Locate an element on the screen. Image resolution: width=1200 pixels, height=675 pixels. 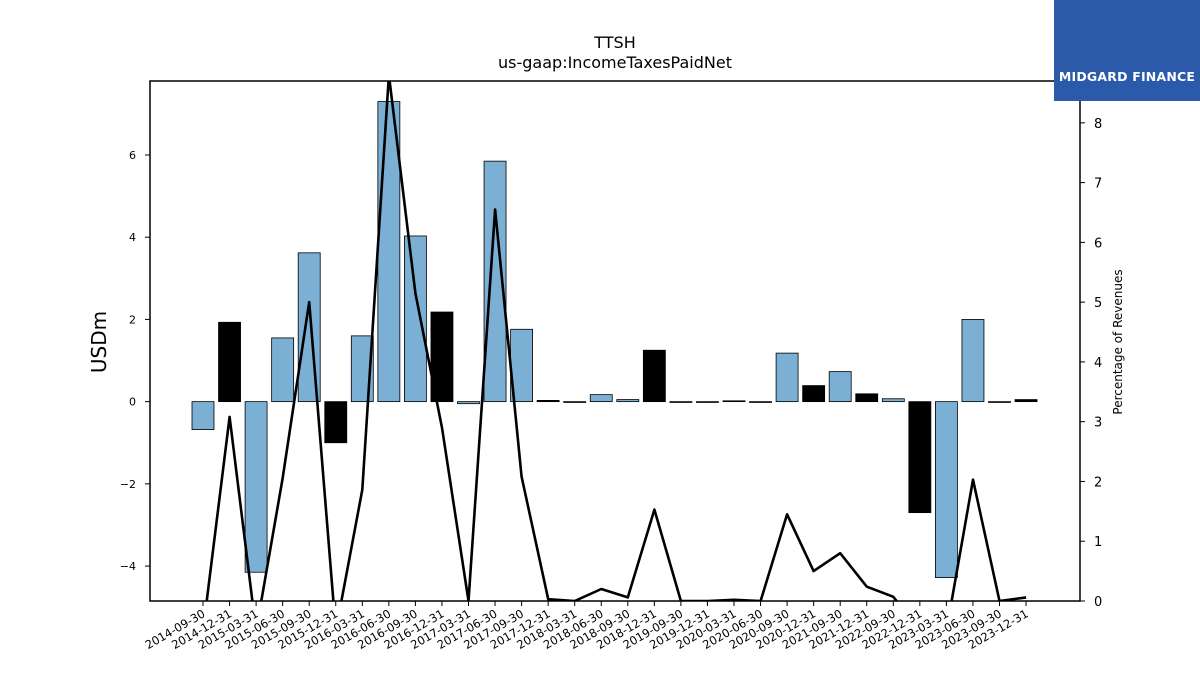
y2-tick-label: 0 is located at coordinates (1098, 602).